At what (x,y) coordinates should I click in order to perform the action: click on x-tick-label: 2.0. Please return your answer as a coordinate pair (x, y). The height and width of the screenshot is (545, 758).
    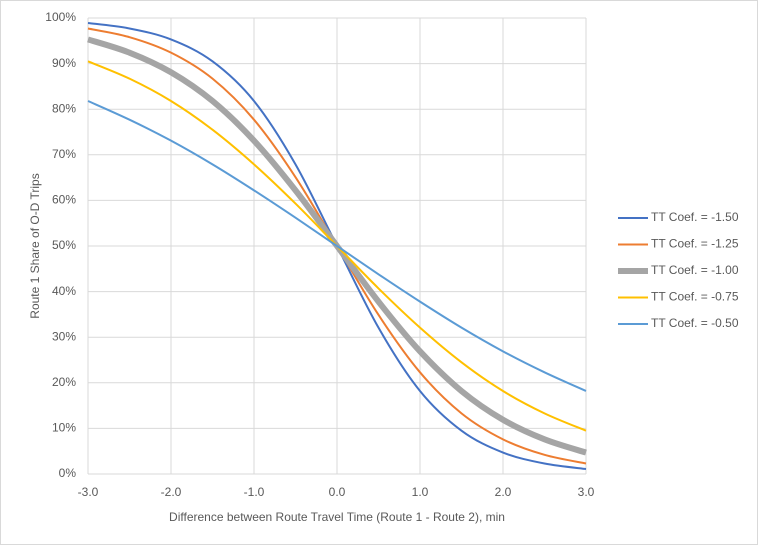
    Looking at the image, I should click on (503, 492).